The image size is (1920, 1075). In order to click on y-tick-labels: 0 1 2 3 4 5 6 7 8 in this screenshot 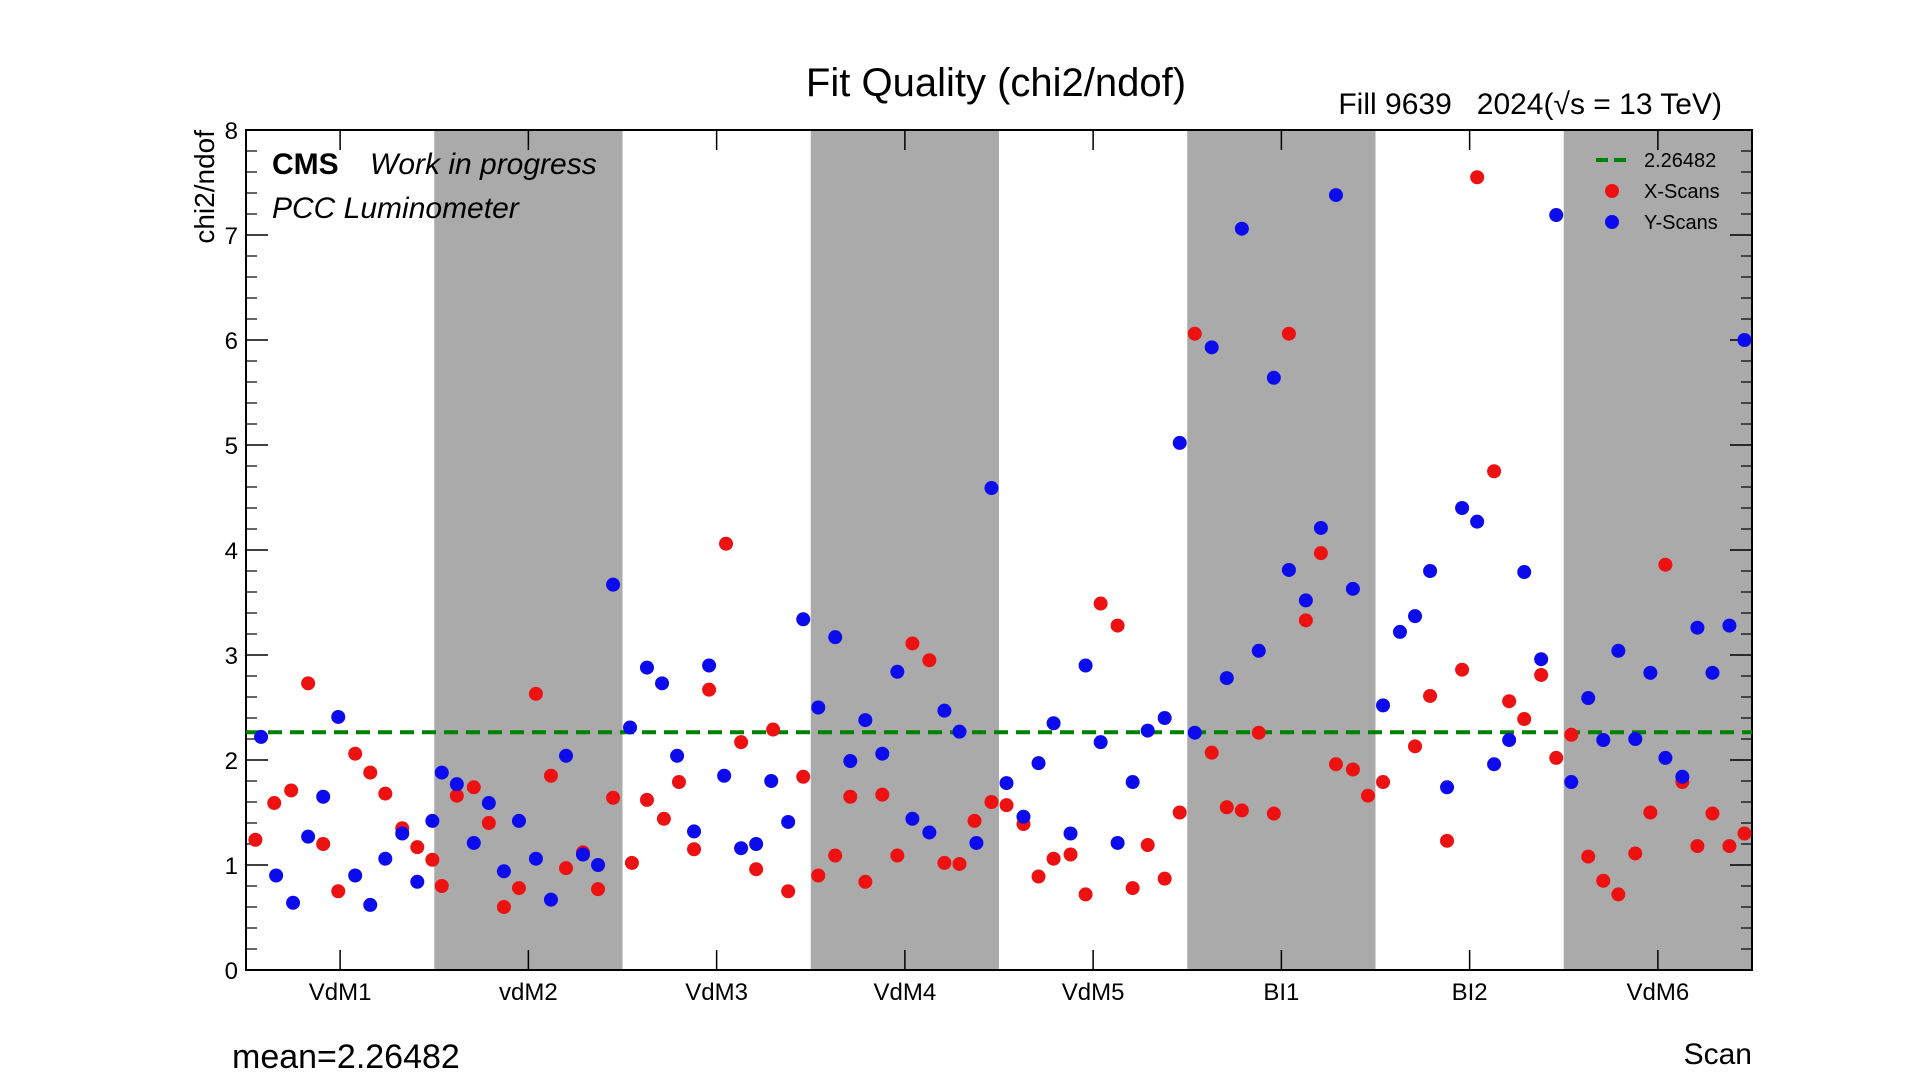, I will do `click(231, 551)`.